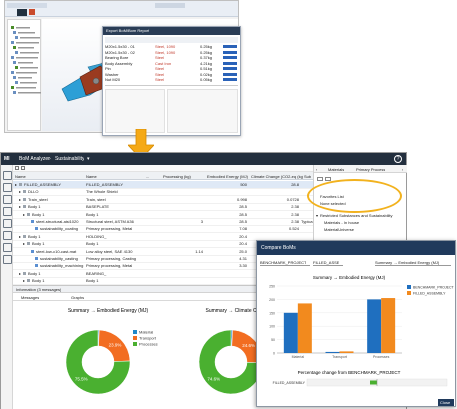 The height and width of the screenshot is (409, 457). What do you see at coordinates (398, 159) in the screenshot?
I see `help-icon: ?` at bounding box center [398, 159].